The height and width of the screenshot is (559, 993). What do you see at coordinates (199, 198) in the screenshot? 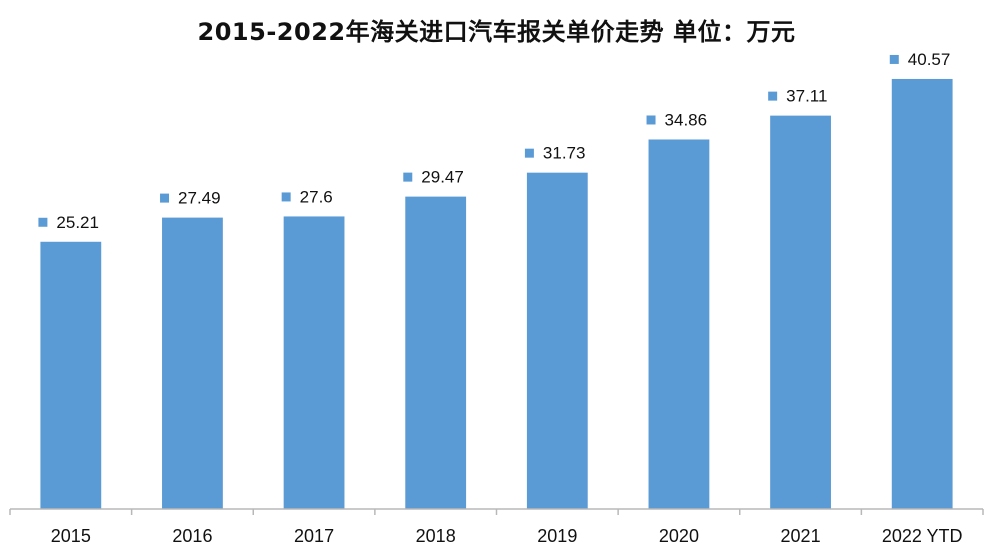
I see `data-label: 27.49` at bounding box center [199, 198].